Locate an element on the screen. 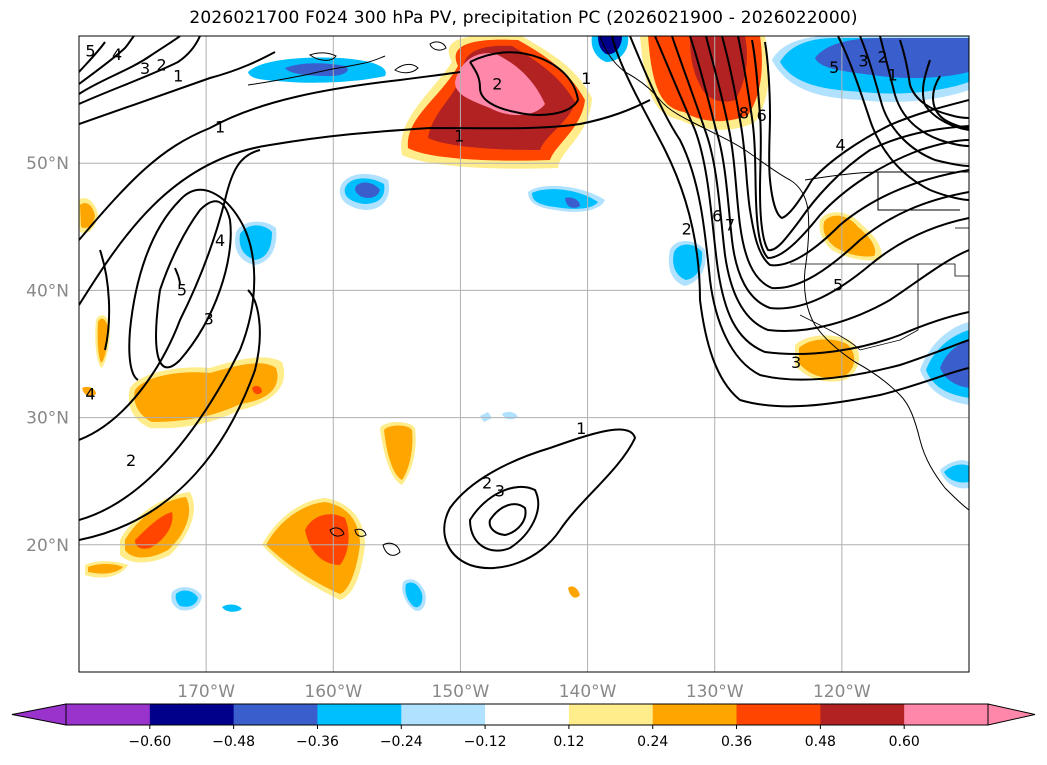 The width and height of the screenshot is (1047, 765). lon-label-0: 170°W is located at coordinates (206, 692).